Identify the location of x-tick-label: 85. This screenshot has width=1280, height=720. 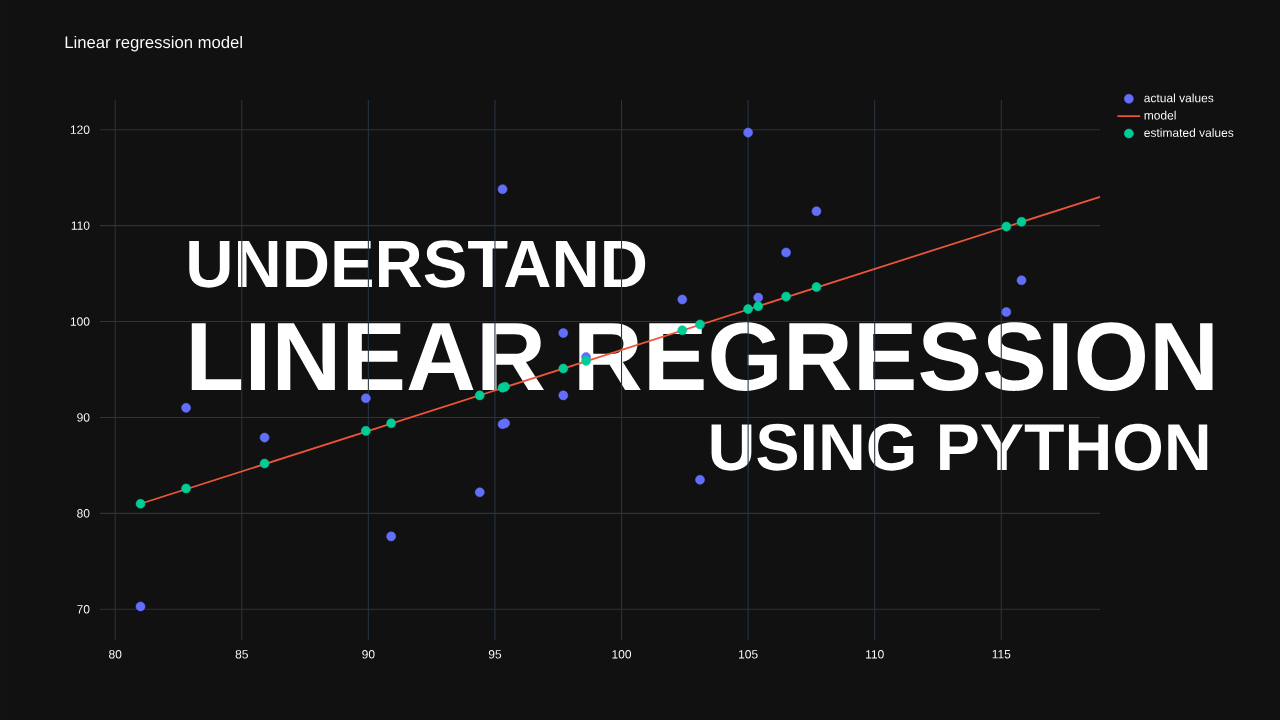
(241, 654).